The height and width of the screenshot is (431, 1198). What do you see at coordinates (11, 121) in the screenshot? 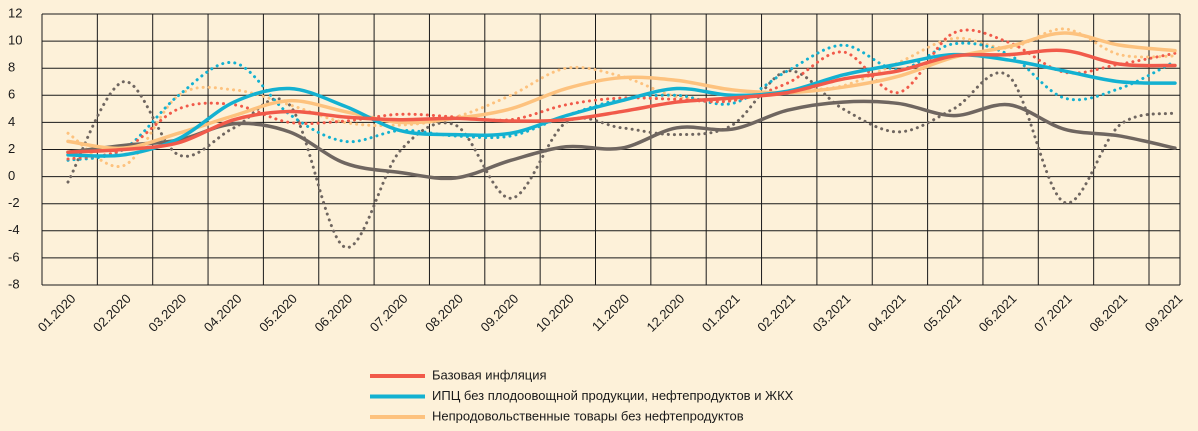
I see `y-tick-label: 4` at bounding box center [11, 121].